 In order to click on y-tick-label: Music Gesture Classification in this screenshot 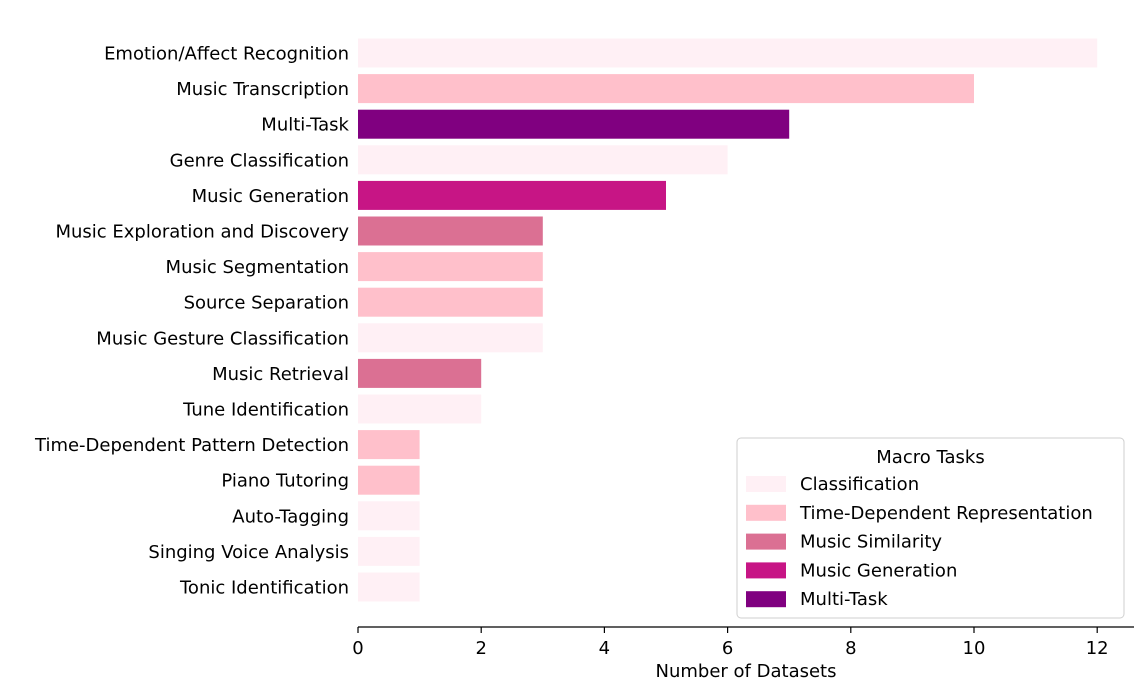, I will do `click(222, 338)`.